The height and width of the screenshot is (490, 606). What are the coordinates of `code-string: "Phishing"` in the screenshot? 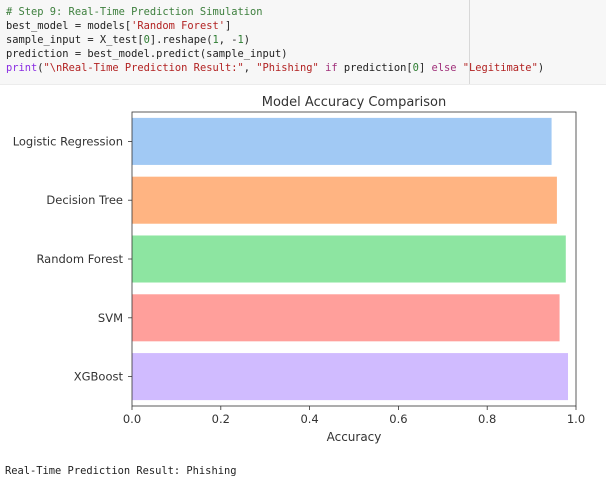 It's located at (287, 68).